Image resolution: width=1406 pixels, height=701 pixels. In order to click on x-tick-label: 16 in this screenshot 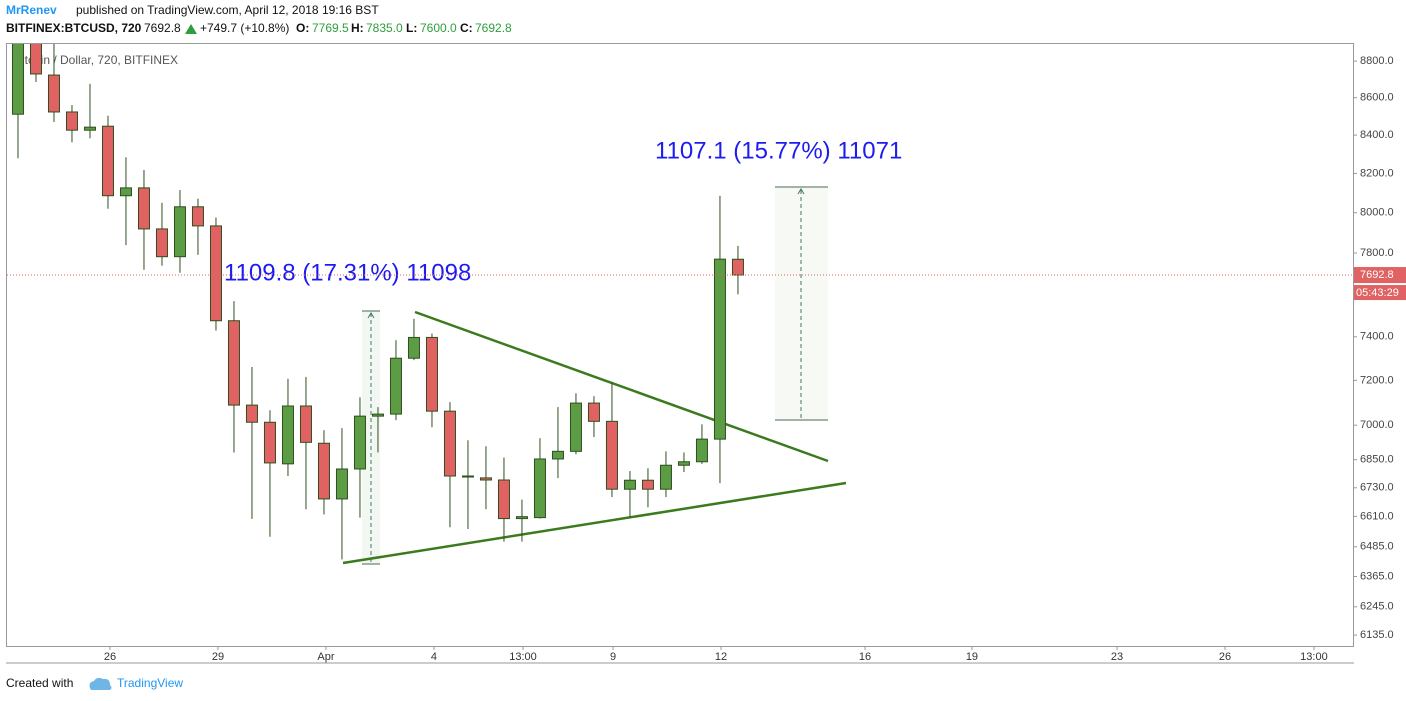, I will do `click(865, 657)`.